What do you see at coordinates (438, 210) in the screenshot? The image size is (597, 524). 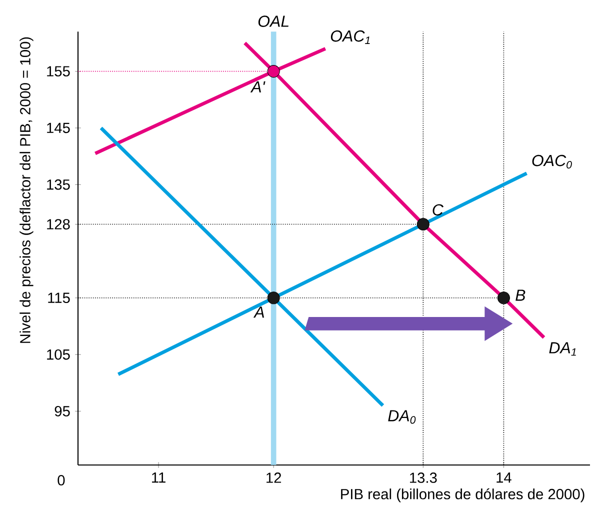 I see `annotation: C` at bounding box center [438, 210].